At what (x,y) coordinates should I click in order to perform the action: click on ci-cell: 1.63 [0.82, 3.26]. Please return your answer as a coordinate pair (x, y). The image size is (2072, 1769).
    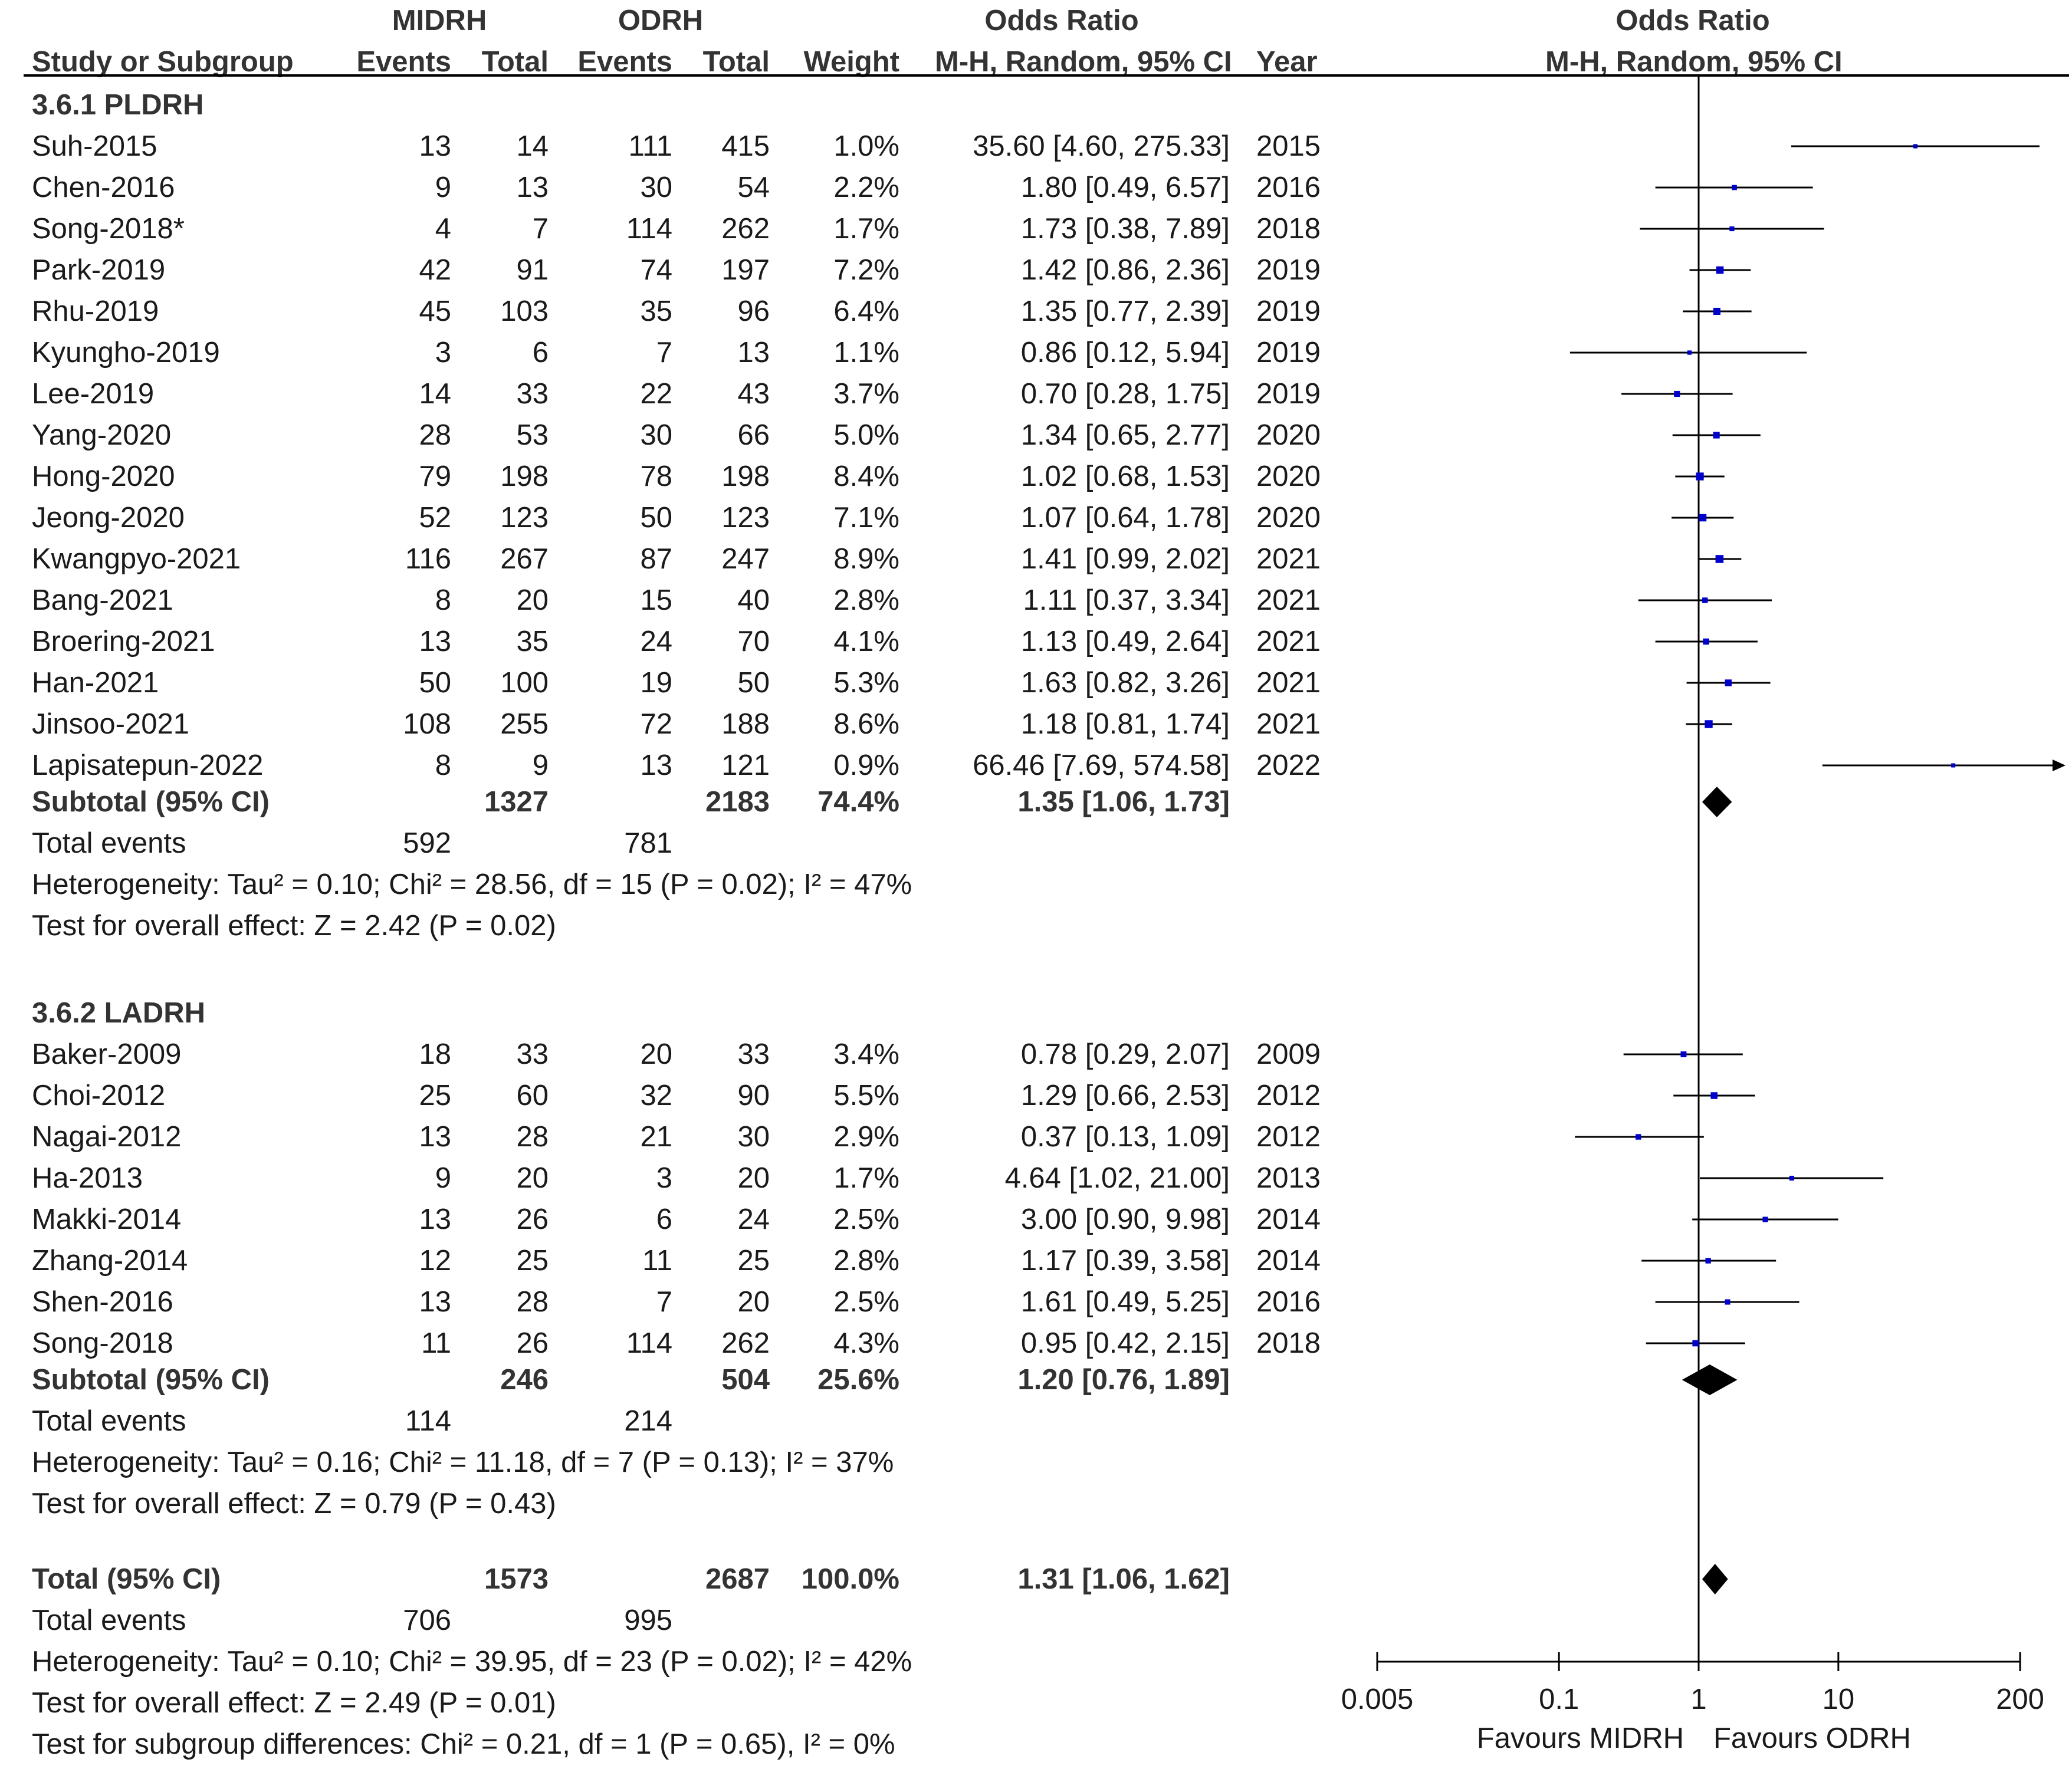
    Looking at the image, I should click on (1125, 683).